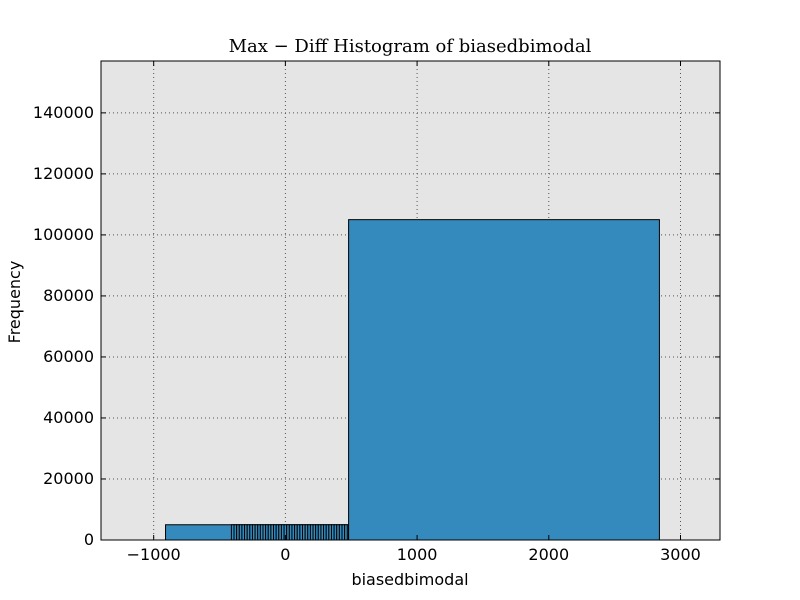 The width and height of the screenshot is (800, 600). Describe the element at coordinates (68, 295) in the screenshot. I see `y-tick-label: 80000` at that location.